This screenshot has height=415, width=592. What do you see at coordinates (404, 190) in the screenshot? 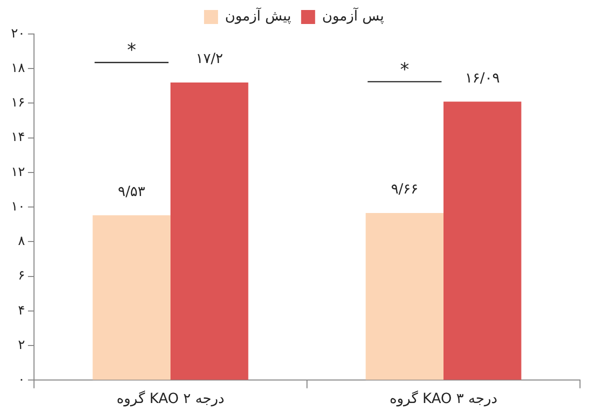
I see `data-label: ۹/۶۶` at bounding box center [404, 190].